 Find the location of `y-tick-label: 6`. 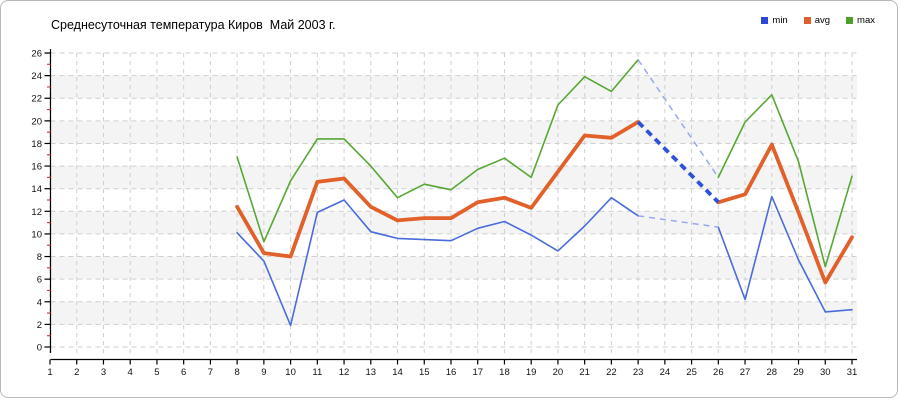

y-tick-label: 6 is located at coordinates (39, 280).